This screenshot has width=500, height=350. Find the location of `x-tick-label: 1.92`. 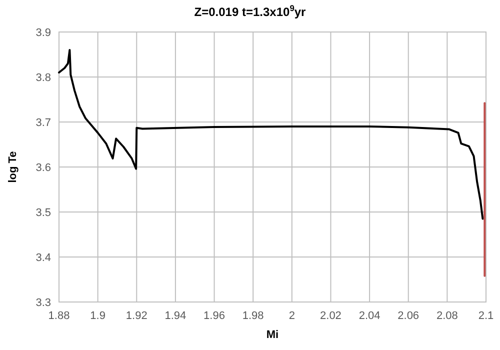

x-tick-label: 1.92 is located at coordinates (137, 316).